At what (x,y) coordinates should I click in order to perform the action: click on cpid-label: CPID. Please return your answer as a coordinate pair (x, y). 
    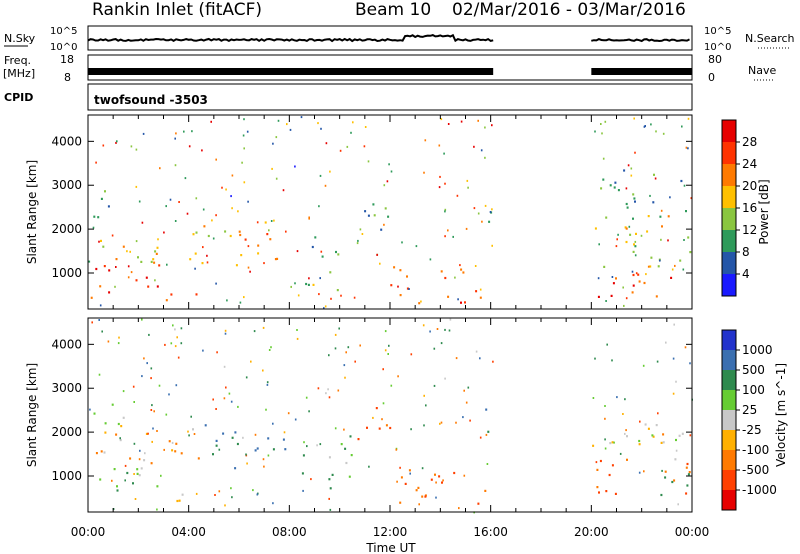
    Looking at the image, I should click on (18, 97).